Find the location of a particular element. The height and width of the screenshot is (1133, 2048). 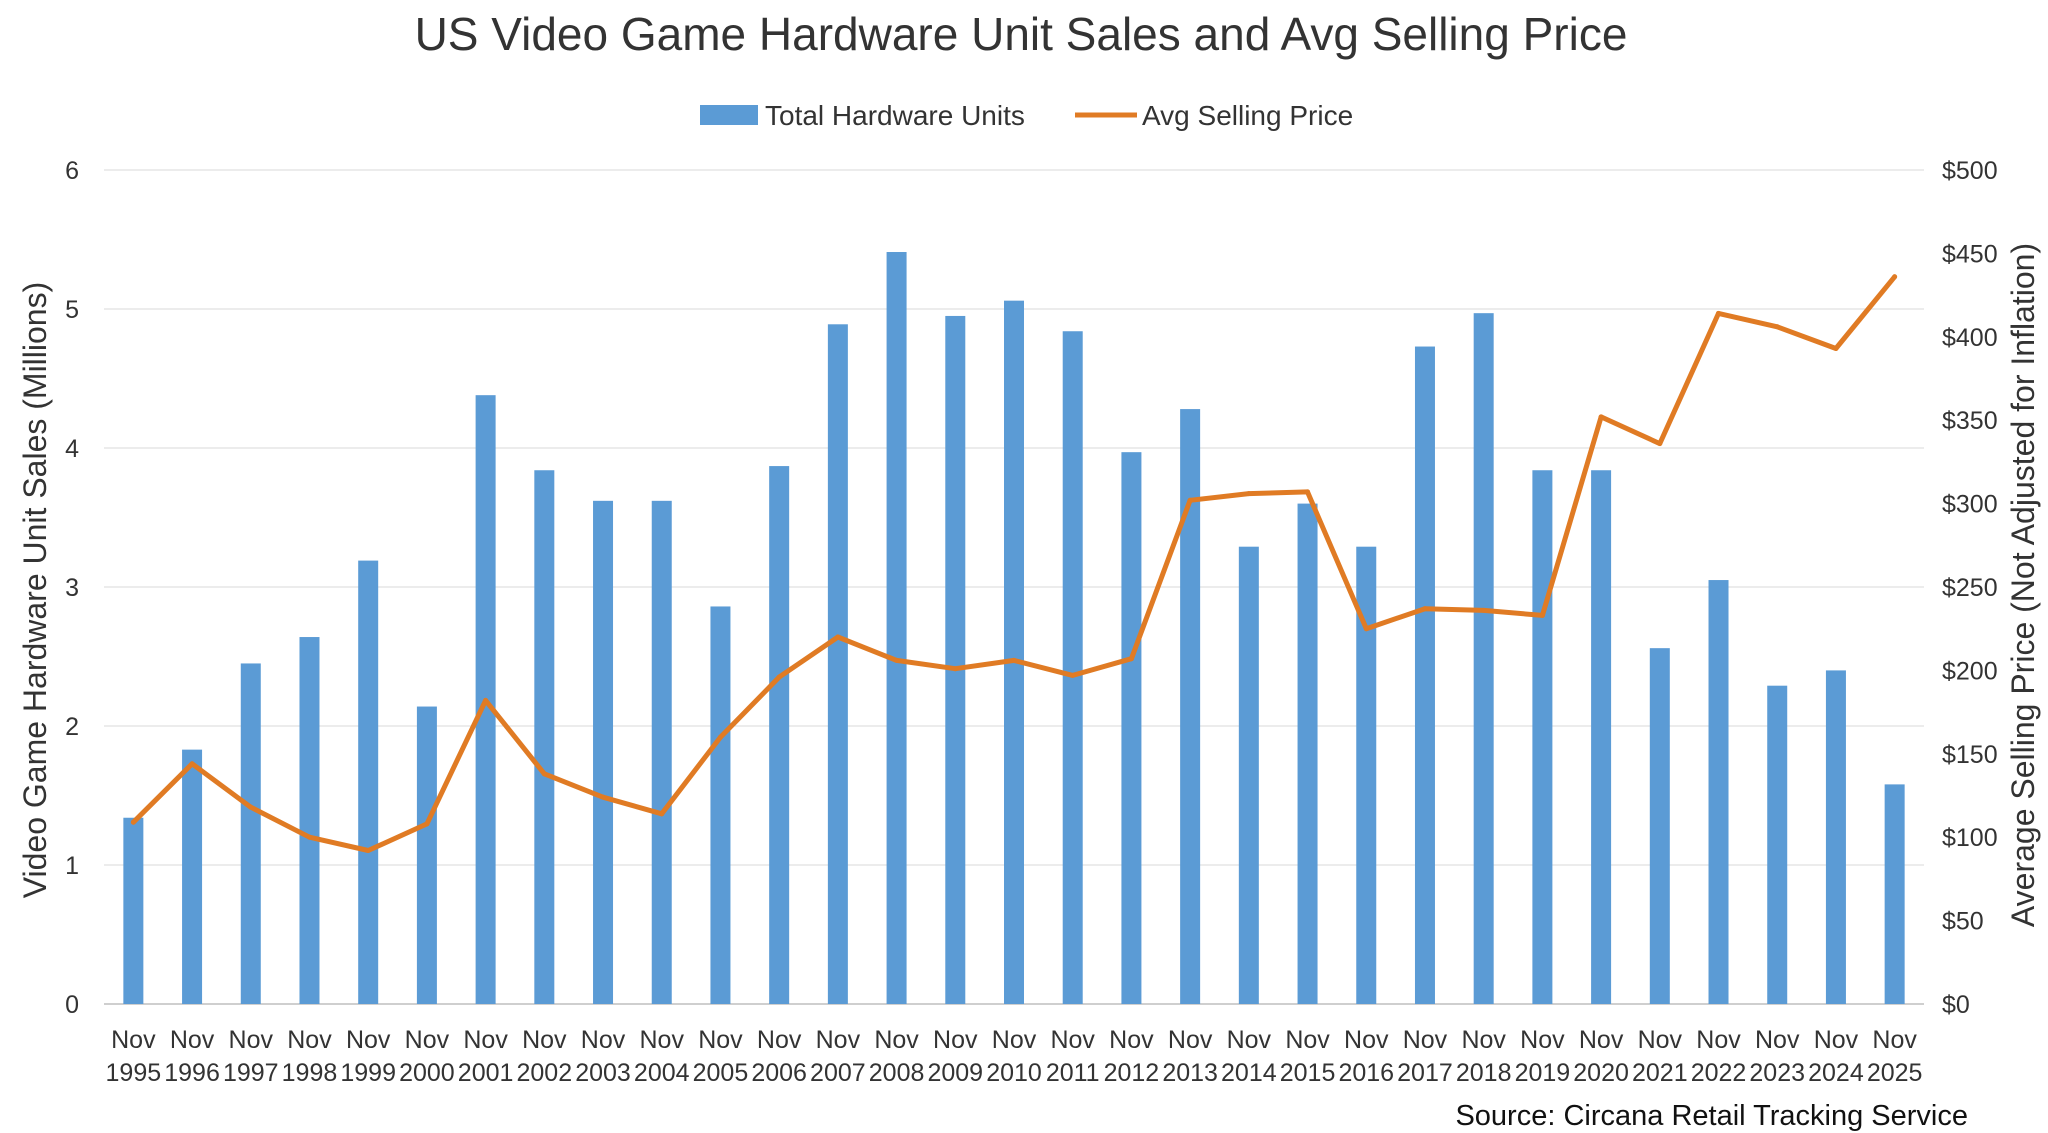

x-tick-label-year: 1997 is located at coordinates (251, 1073).